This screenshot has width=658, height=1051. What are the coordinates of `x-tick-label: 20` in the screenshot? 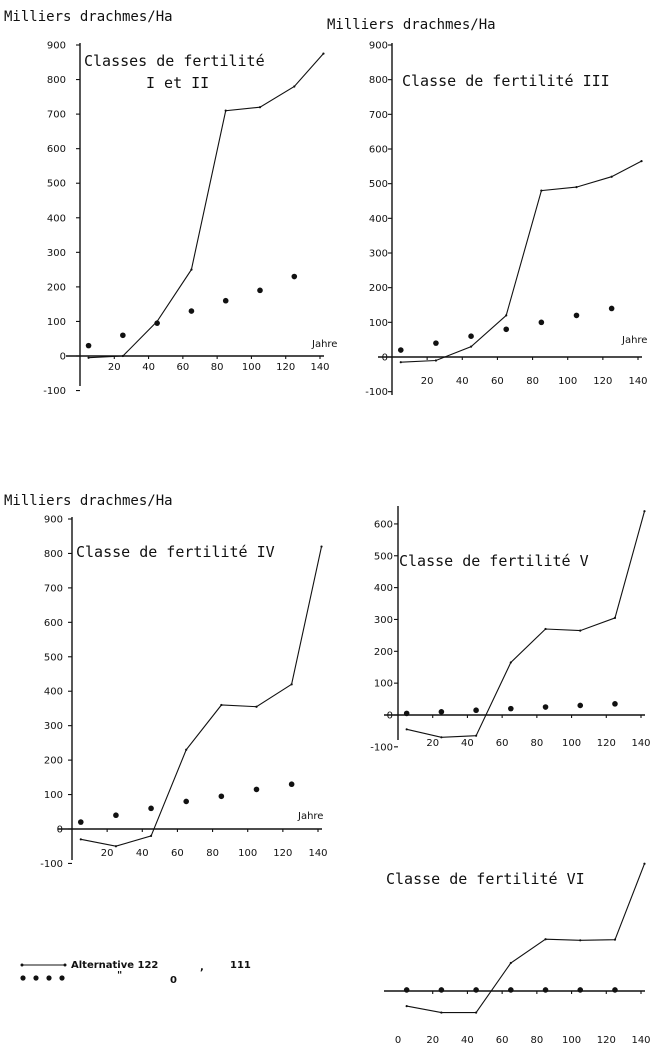 It's located at (107, 853).